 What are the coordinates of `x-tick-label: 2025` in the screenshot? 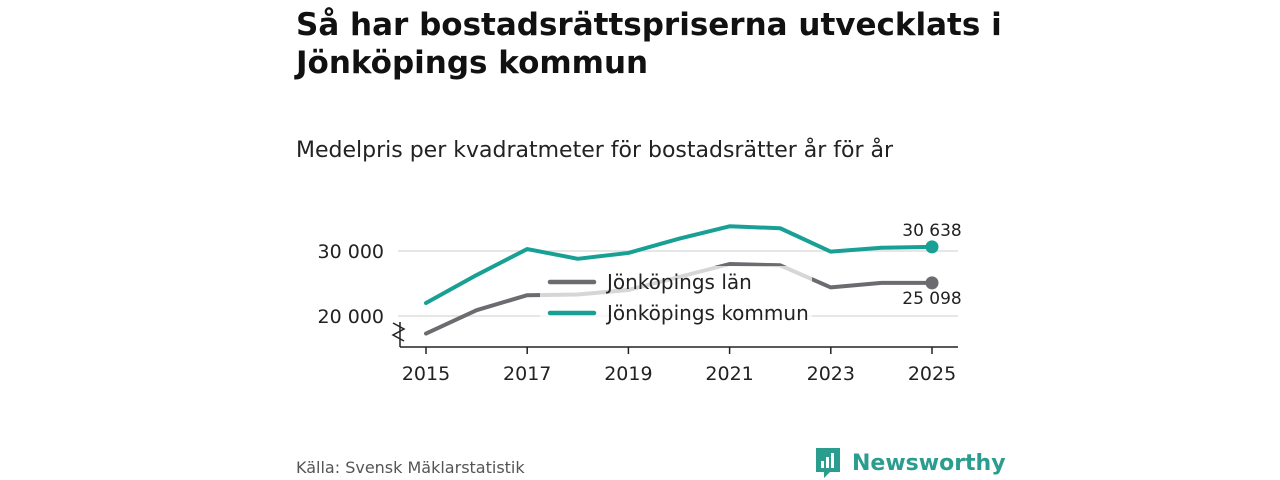 It's located at (932, 374).